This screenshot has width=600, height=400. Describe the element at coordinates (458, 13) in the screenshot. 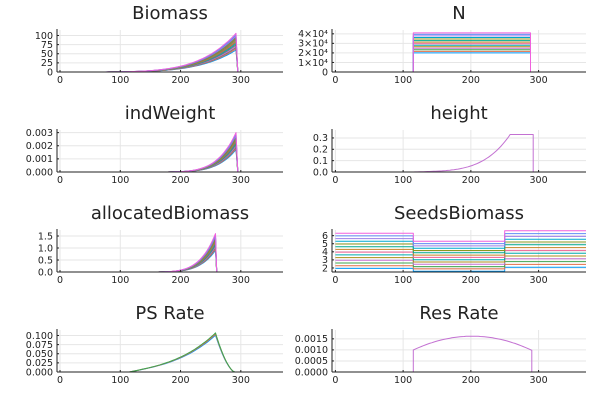

I see `panel-title: N` at that location.